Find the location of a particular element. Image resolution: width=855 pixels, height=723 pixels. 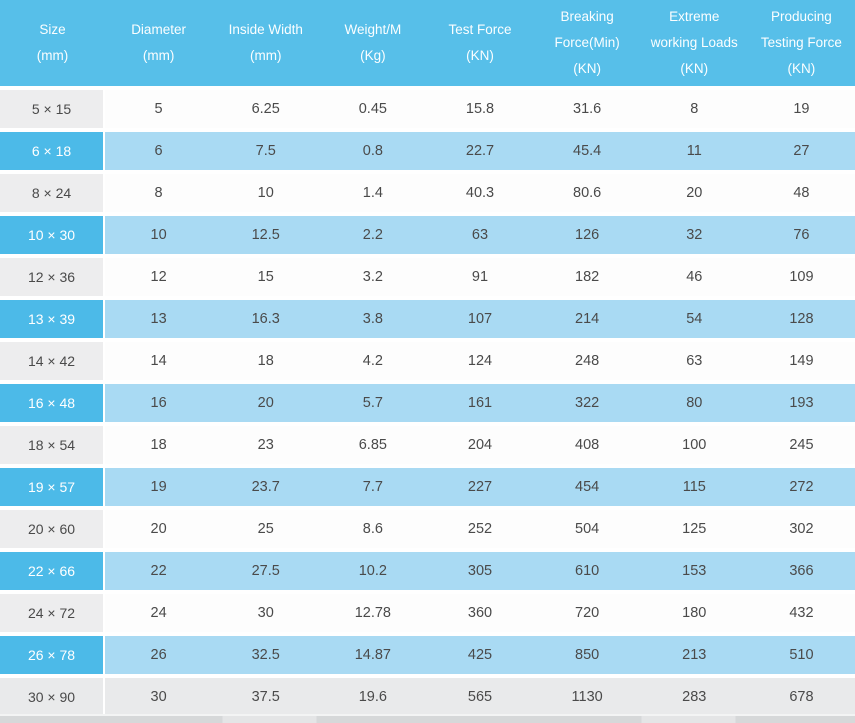

value-cell-test-force: 425 is located at coordinates (480, 657).